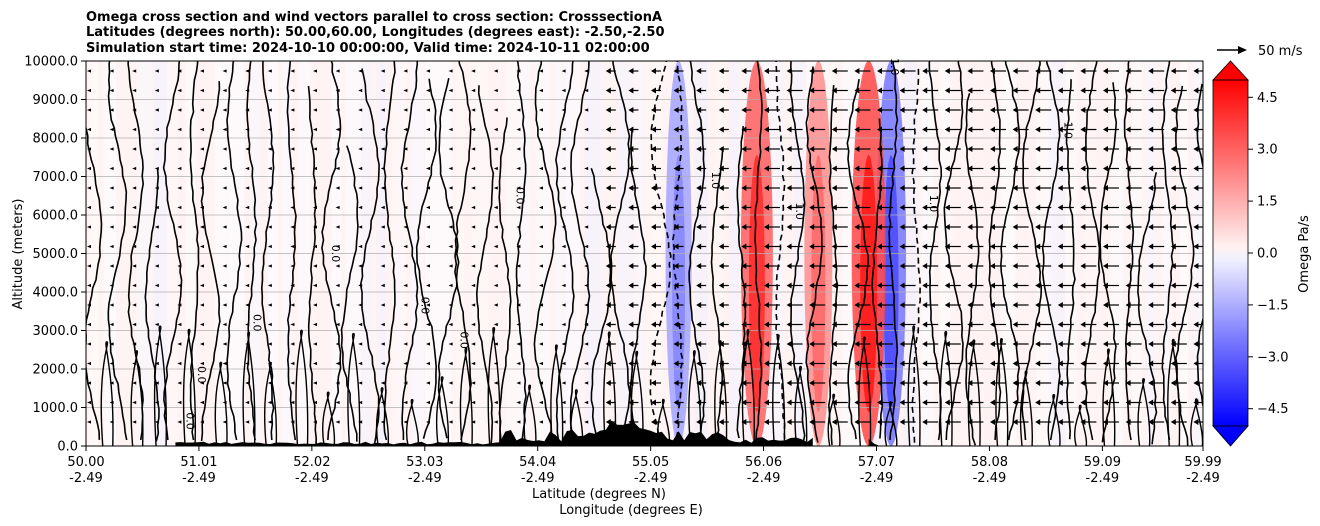 The height and width of the screenshot is (526, 1320). Describe the element at coordinates (56, 254) in the screenshot. I see `y-tick-label: 5000.0` at that location.